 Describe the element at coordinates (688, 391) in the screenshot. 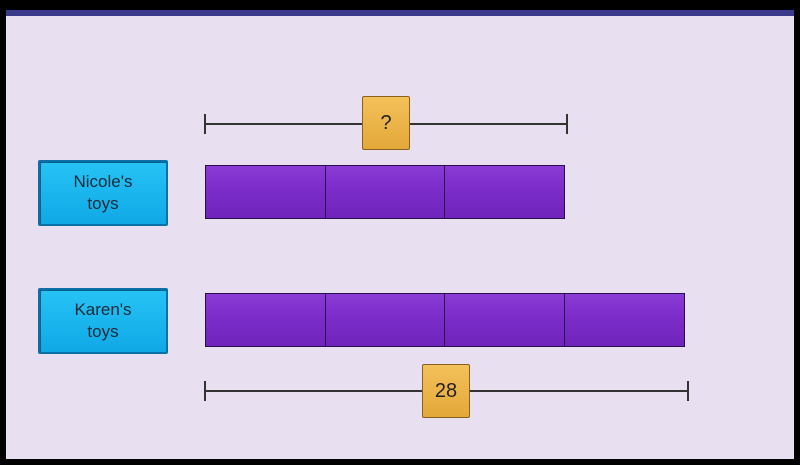

I see `bottom-bracket-right-tick` at that location.